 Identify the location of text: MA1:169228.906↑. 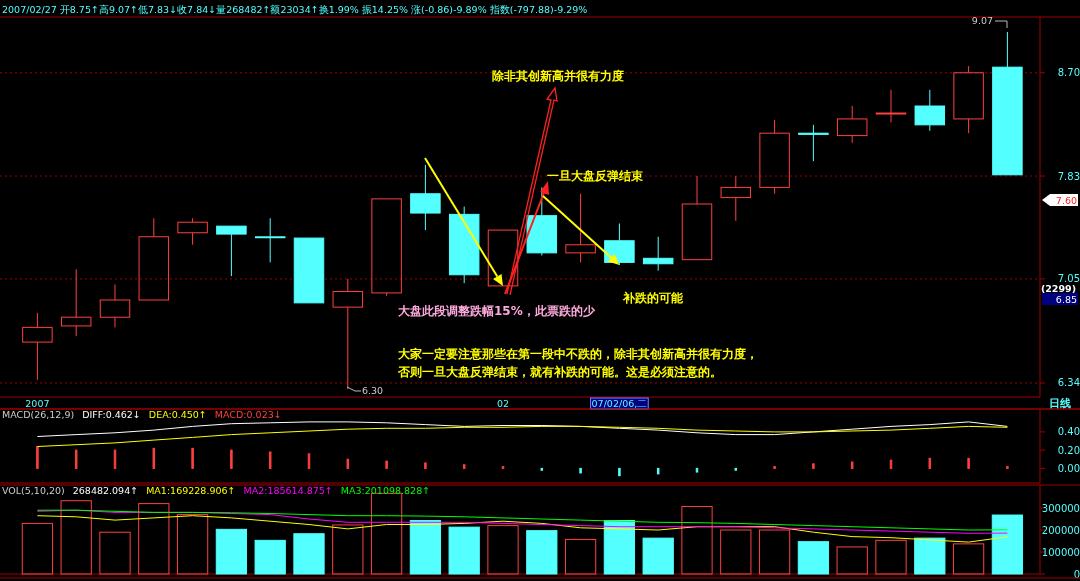
(191, 490).